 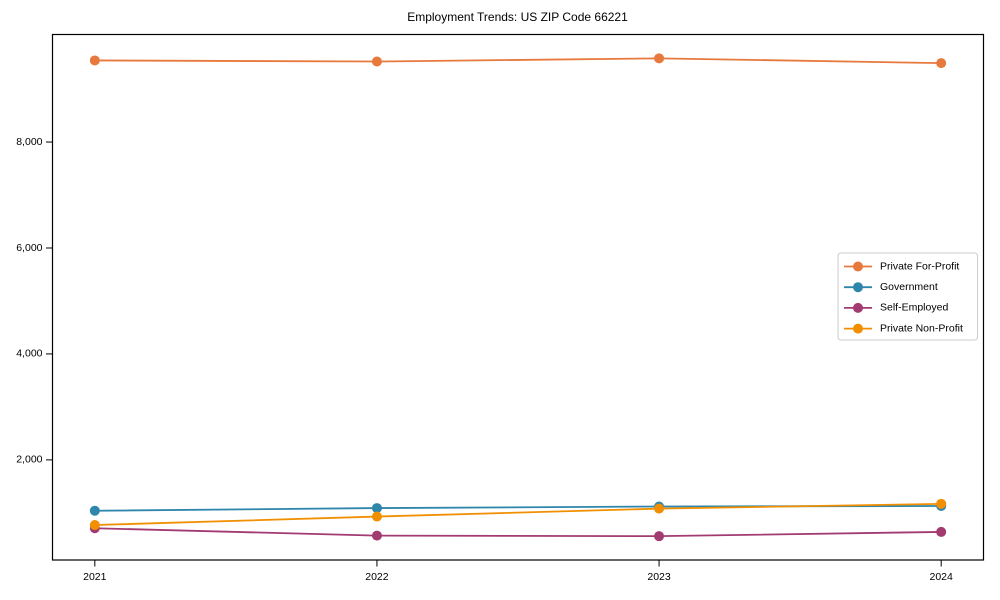 I want to click on series-line-self-employed, so click(x=518, y=532).